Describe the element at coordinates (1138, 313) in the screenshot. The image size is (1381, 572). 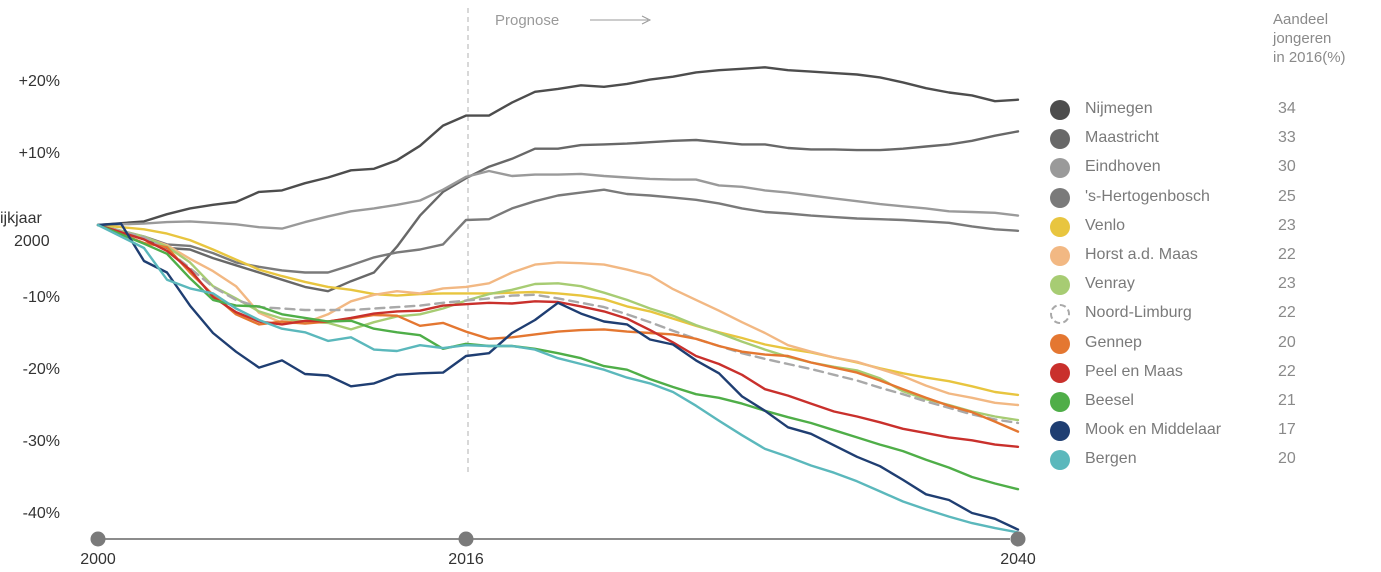
I see `legend-name: Noord-Limburg` at that location.